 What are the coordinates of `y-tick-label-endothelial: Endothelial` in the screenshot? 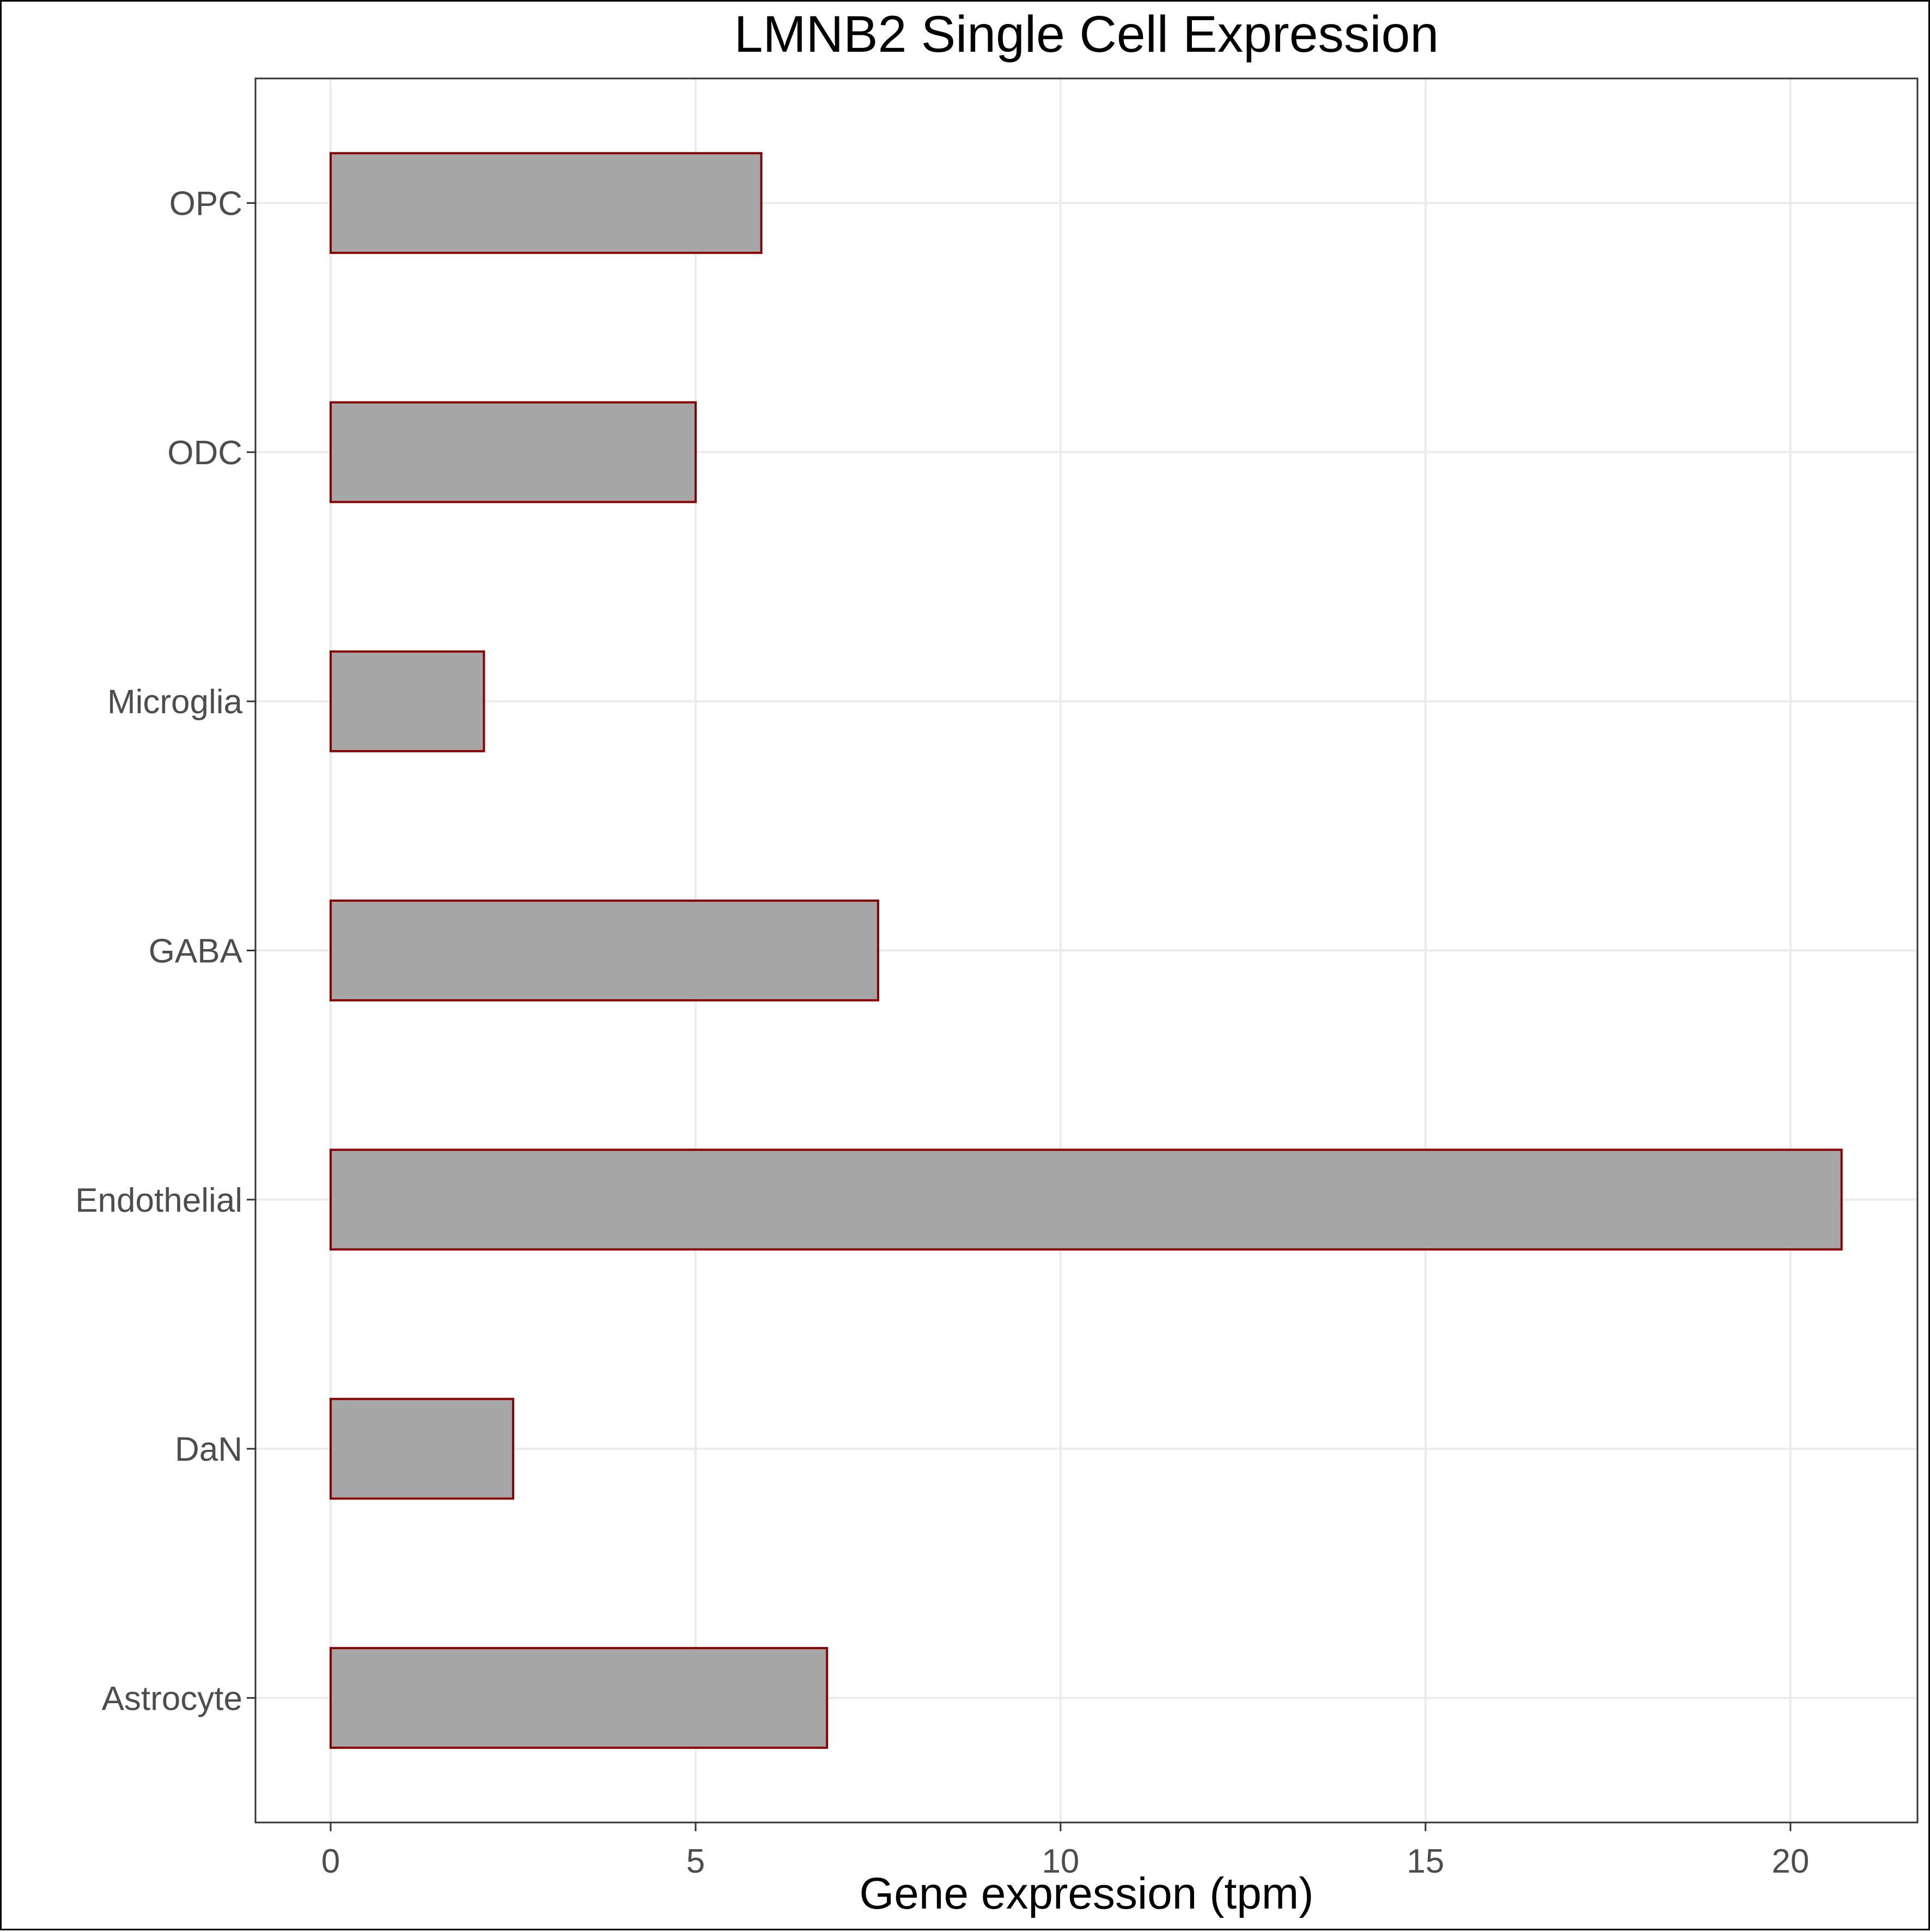 It's located at (158, 1200).